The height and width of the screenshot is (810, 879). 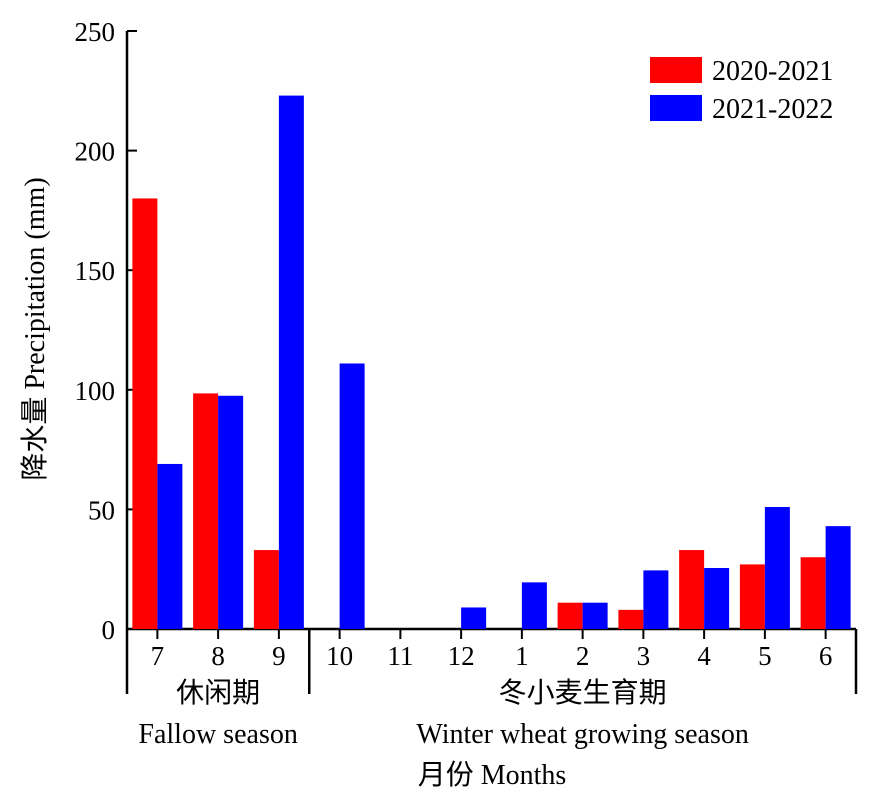 I want to click on y-tick-label: 200, so click(x=95, y=152).